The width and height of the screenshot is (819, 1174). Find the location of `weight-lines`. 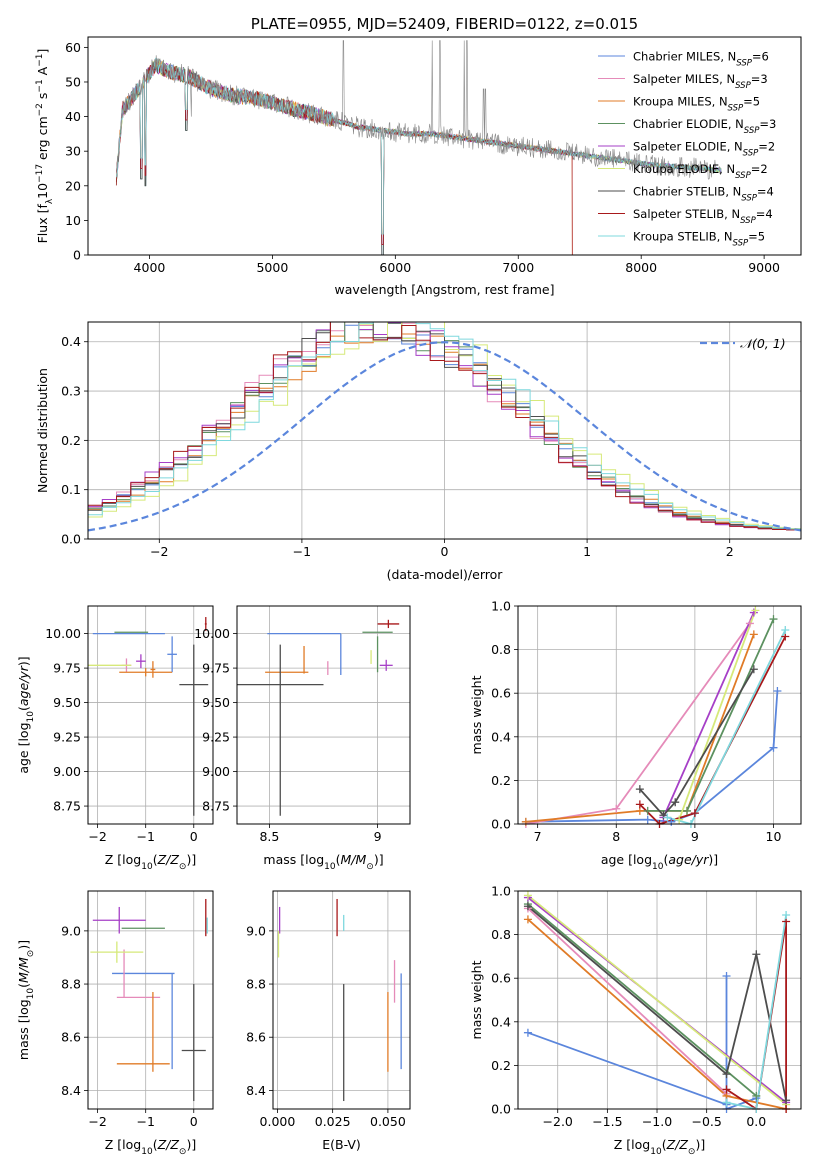

weight-lines is located at coordinates (657, 1001).